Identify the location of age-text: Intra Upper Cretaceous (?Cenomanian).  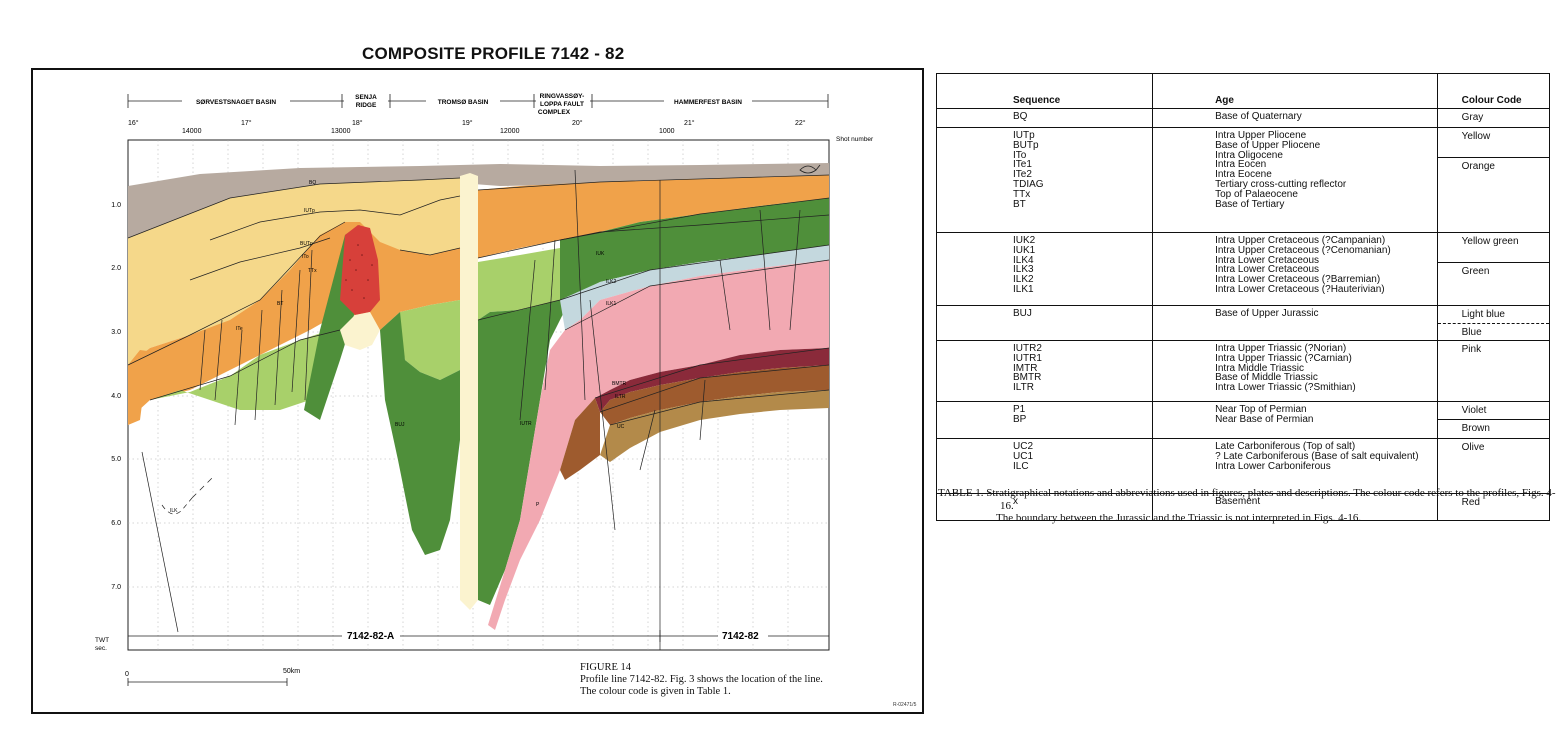
(1303, 250).